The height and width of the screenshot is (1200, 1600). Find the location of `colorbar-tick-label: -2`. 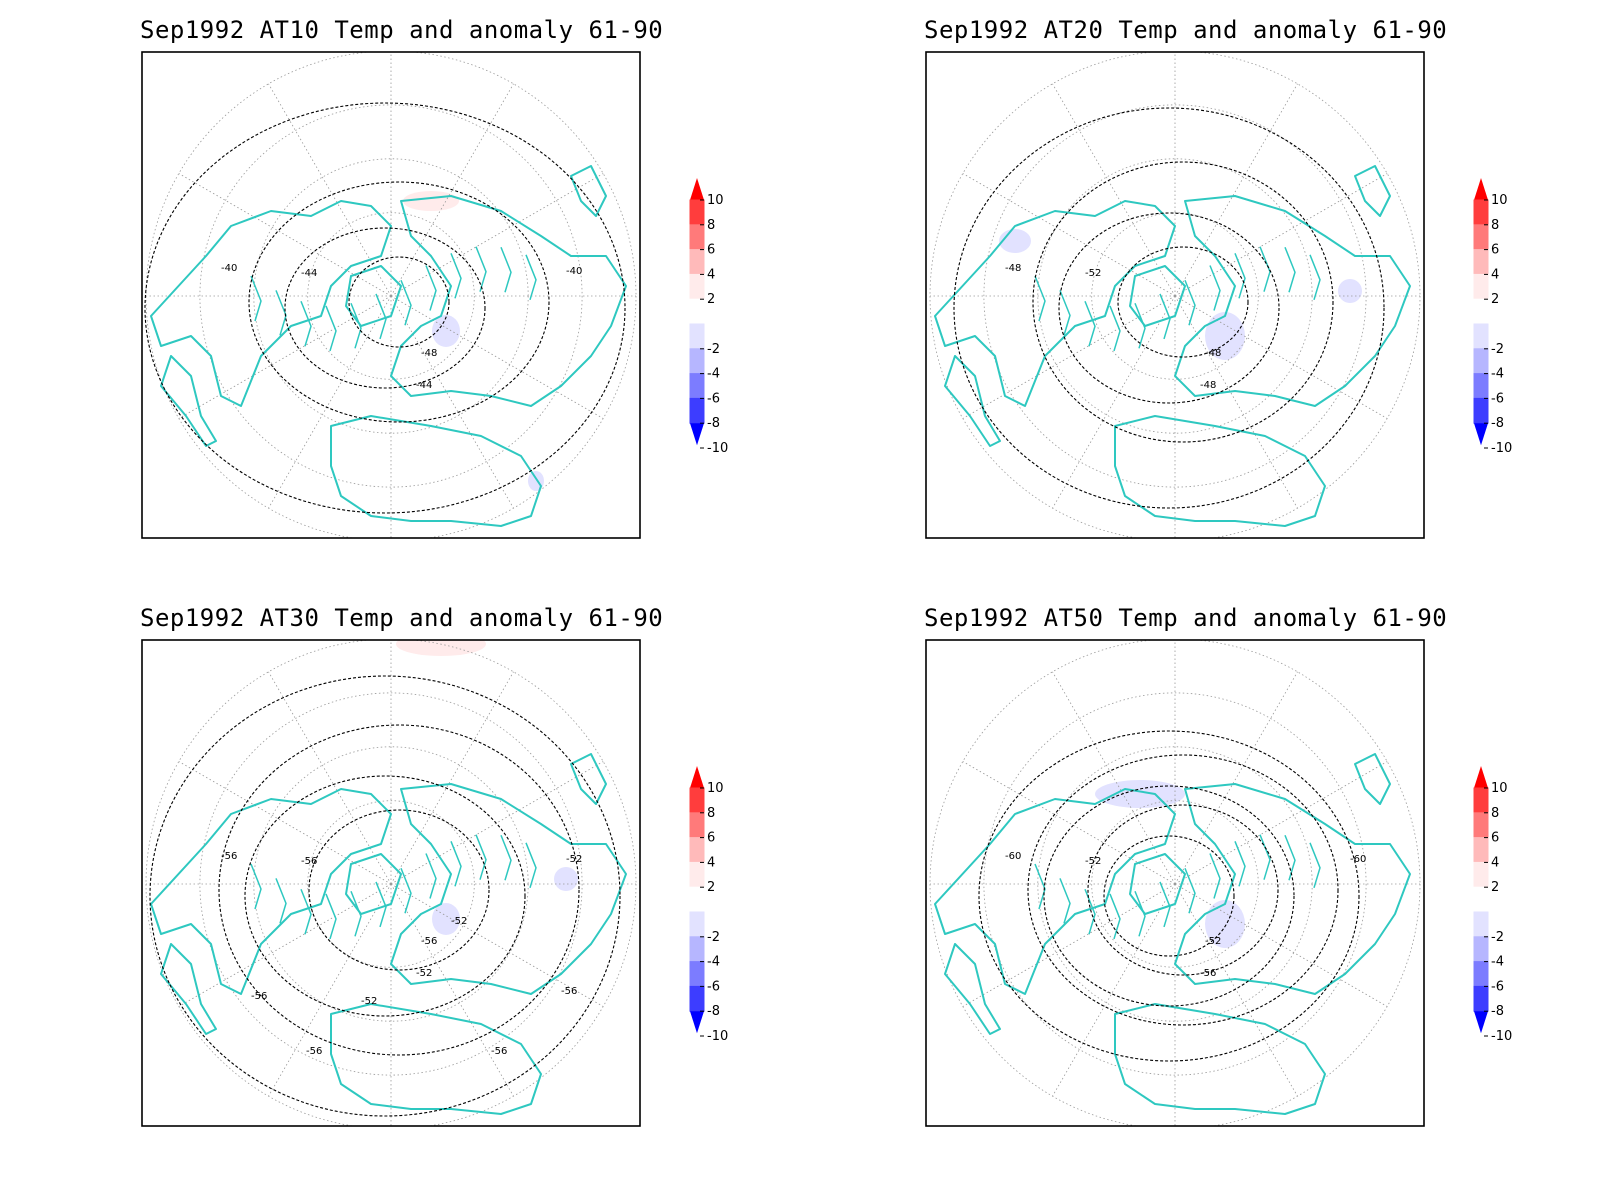

colorbar-tick-label: -2 is located at coordinates (713, 937).